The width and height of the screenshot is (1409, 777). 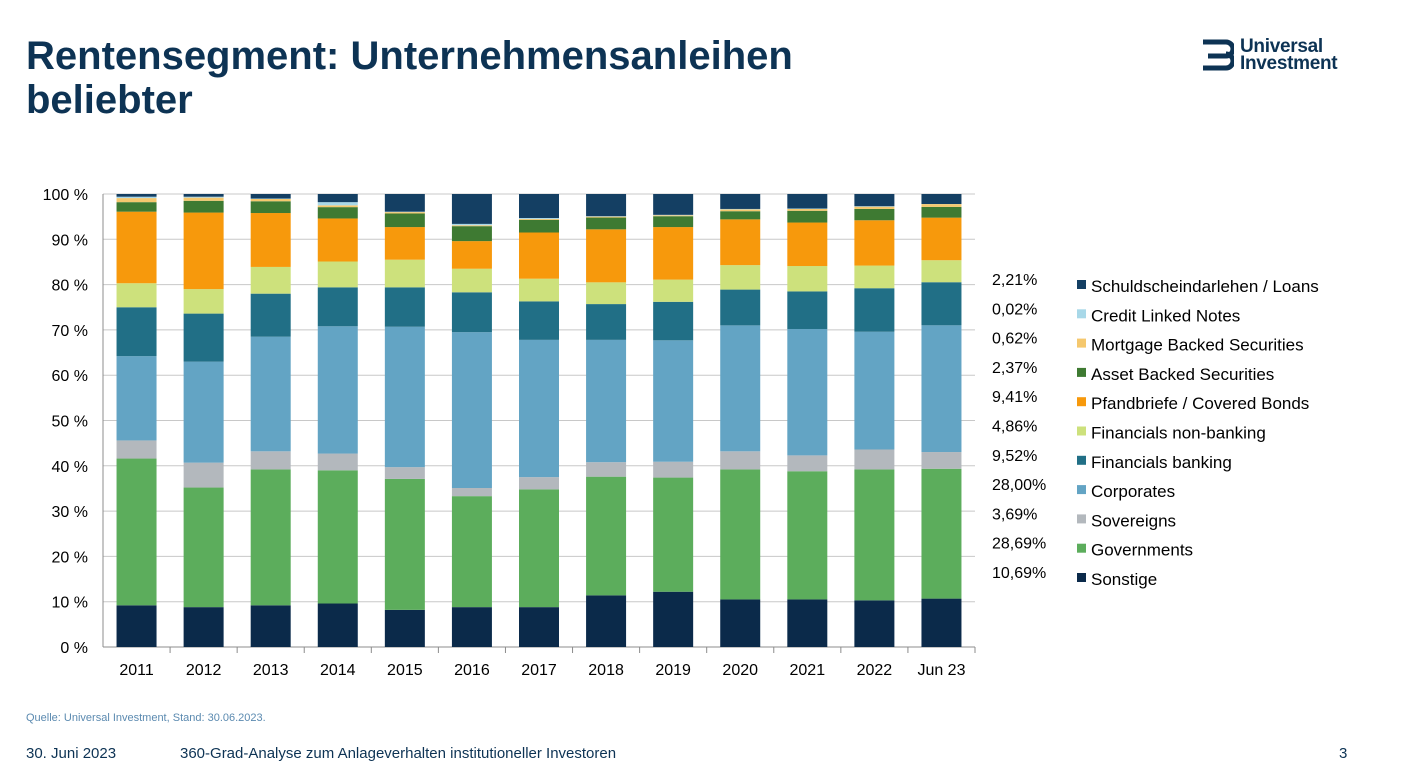 I want to click on latest-value-label: 0,02%, so click(x=1014, y=309).